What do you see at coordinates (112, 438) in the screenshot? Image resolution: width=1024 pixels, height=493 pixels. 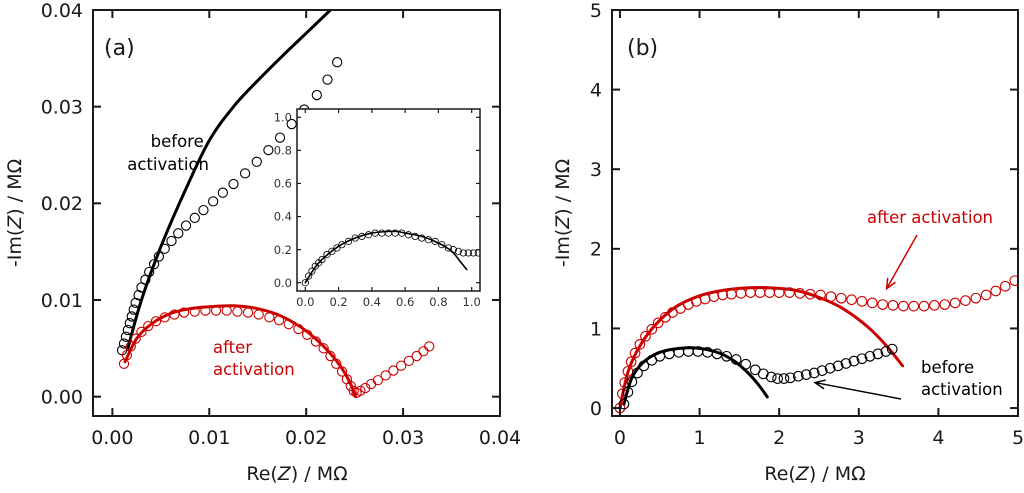 I see `x-tick-label: 0.00` at bounding box center [112, 438].